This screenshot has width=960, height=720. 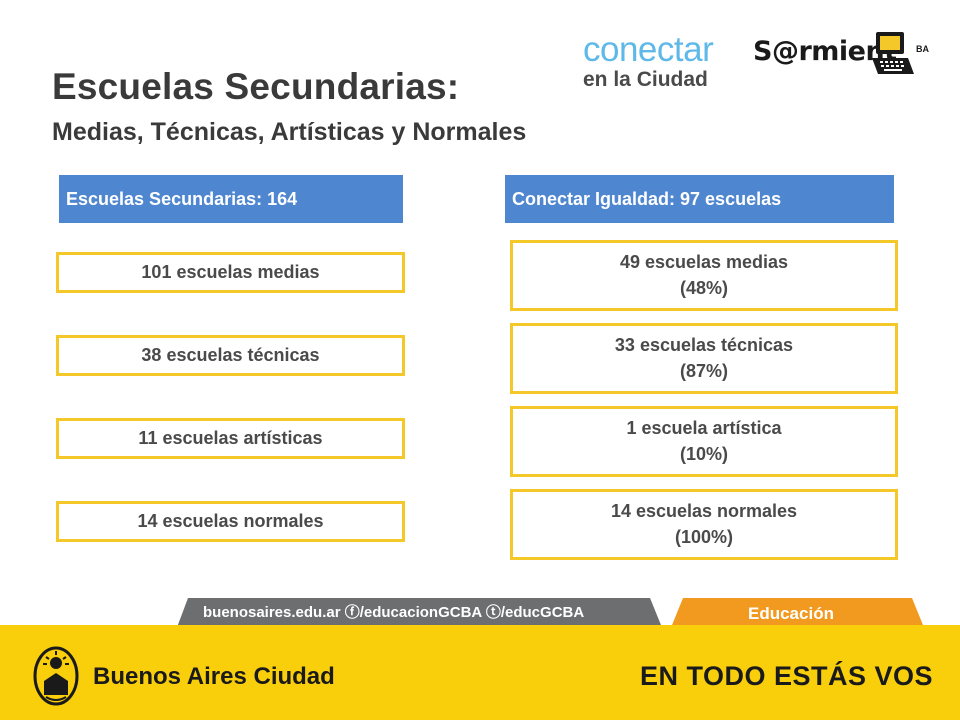 What do you see at coordinates (704, 345) in the screenshot?
I see `list-item-label: 33 escuelas técnicas` at bounding box center [704, 345].